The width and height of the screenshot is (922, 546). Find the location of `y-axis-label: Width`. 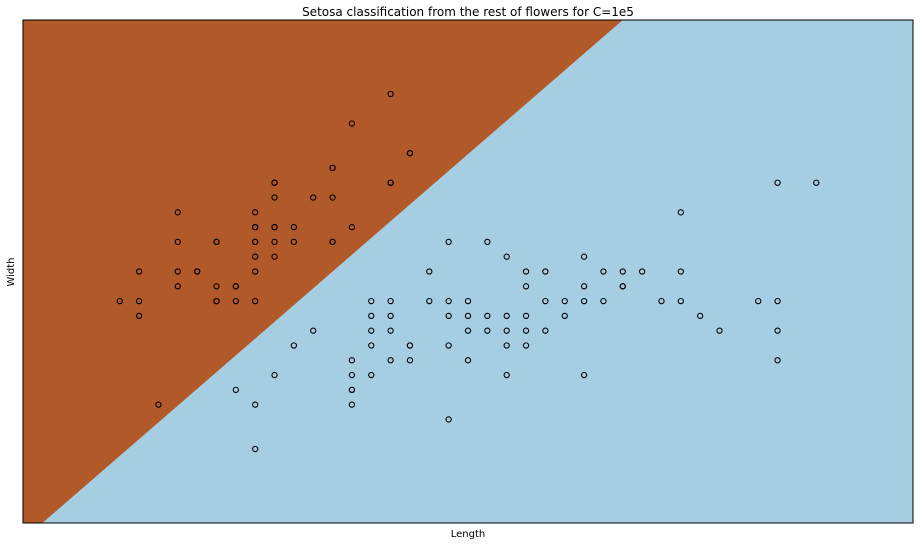

y-axis-label: Width is located at coordinates (11, 271).